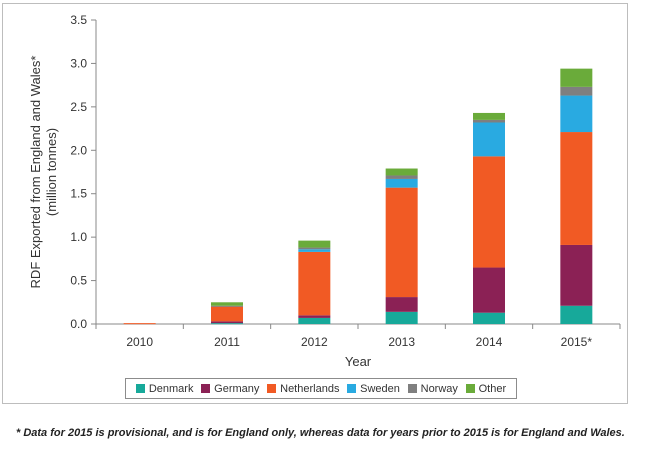 Image resolution: width=650 pixels, height=471 pixels. What do you see at coordinates (401, 177) in the screenshot?
I see `bar-segment-norway-2013` at bounding box center [401, 177].